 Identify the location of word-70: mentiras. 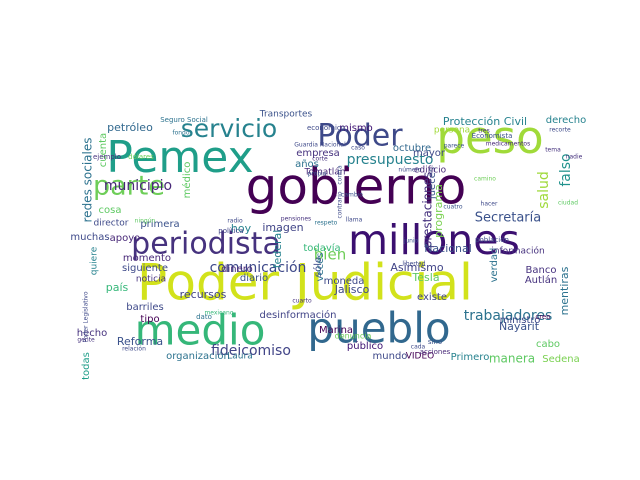
(564, 290).